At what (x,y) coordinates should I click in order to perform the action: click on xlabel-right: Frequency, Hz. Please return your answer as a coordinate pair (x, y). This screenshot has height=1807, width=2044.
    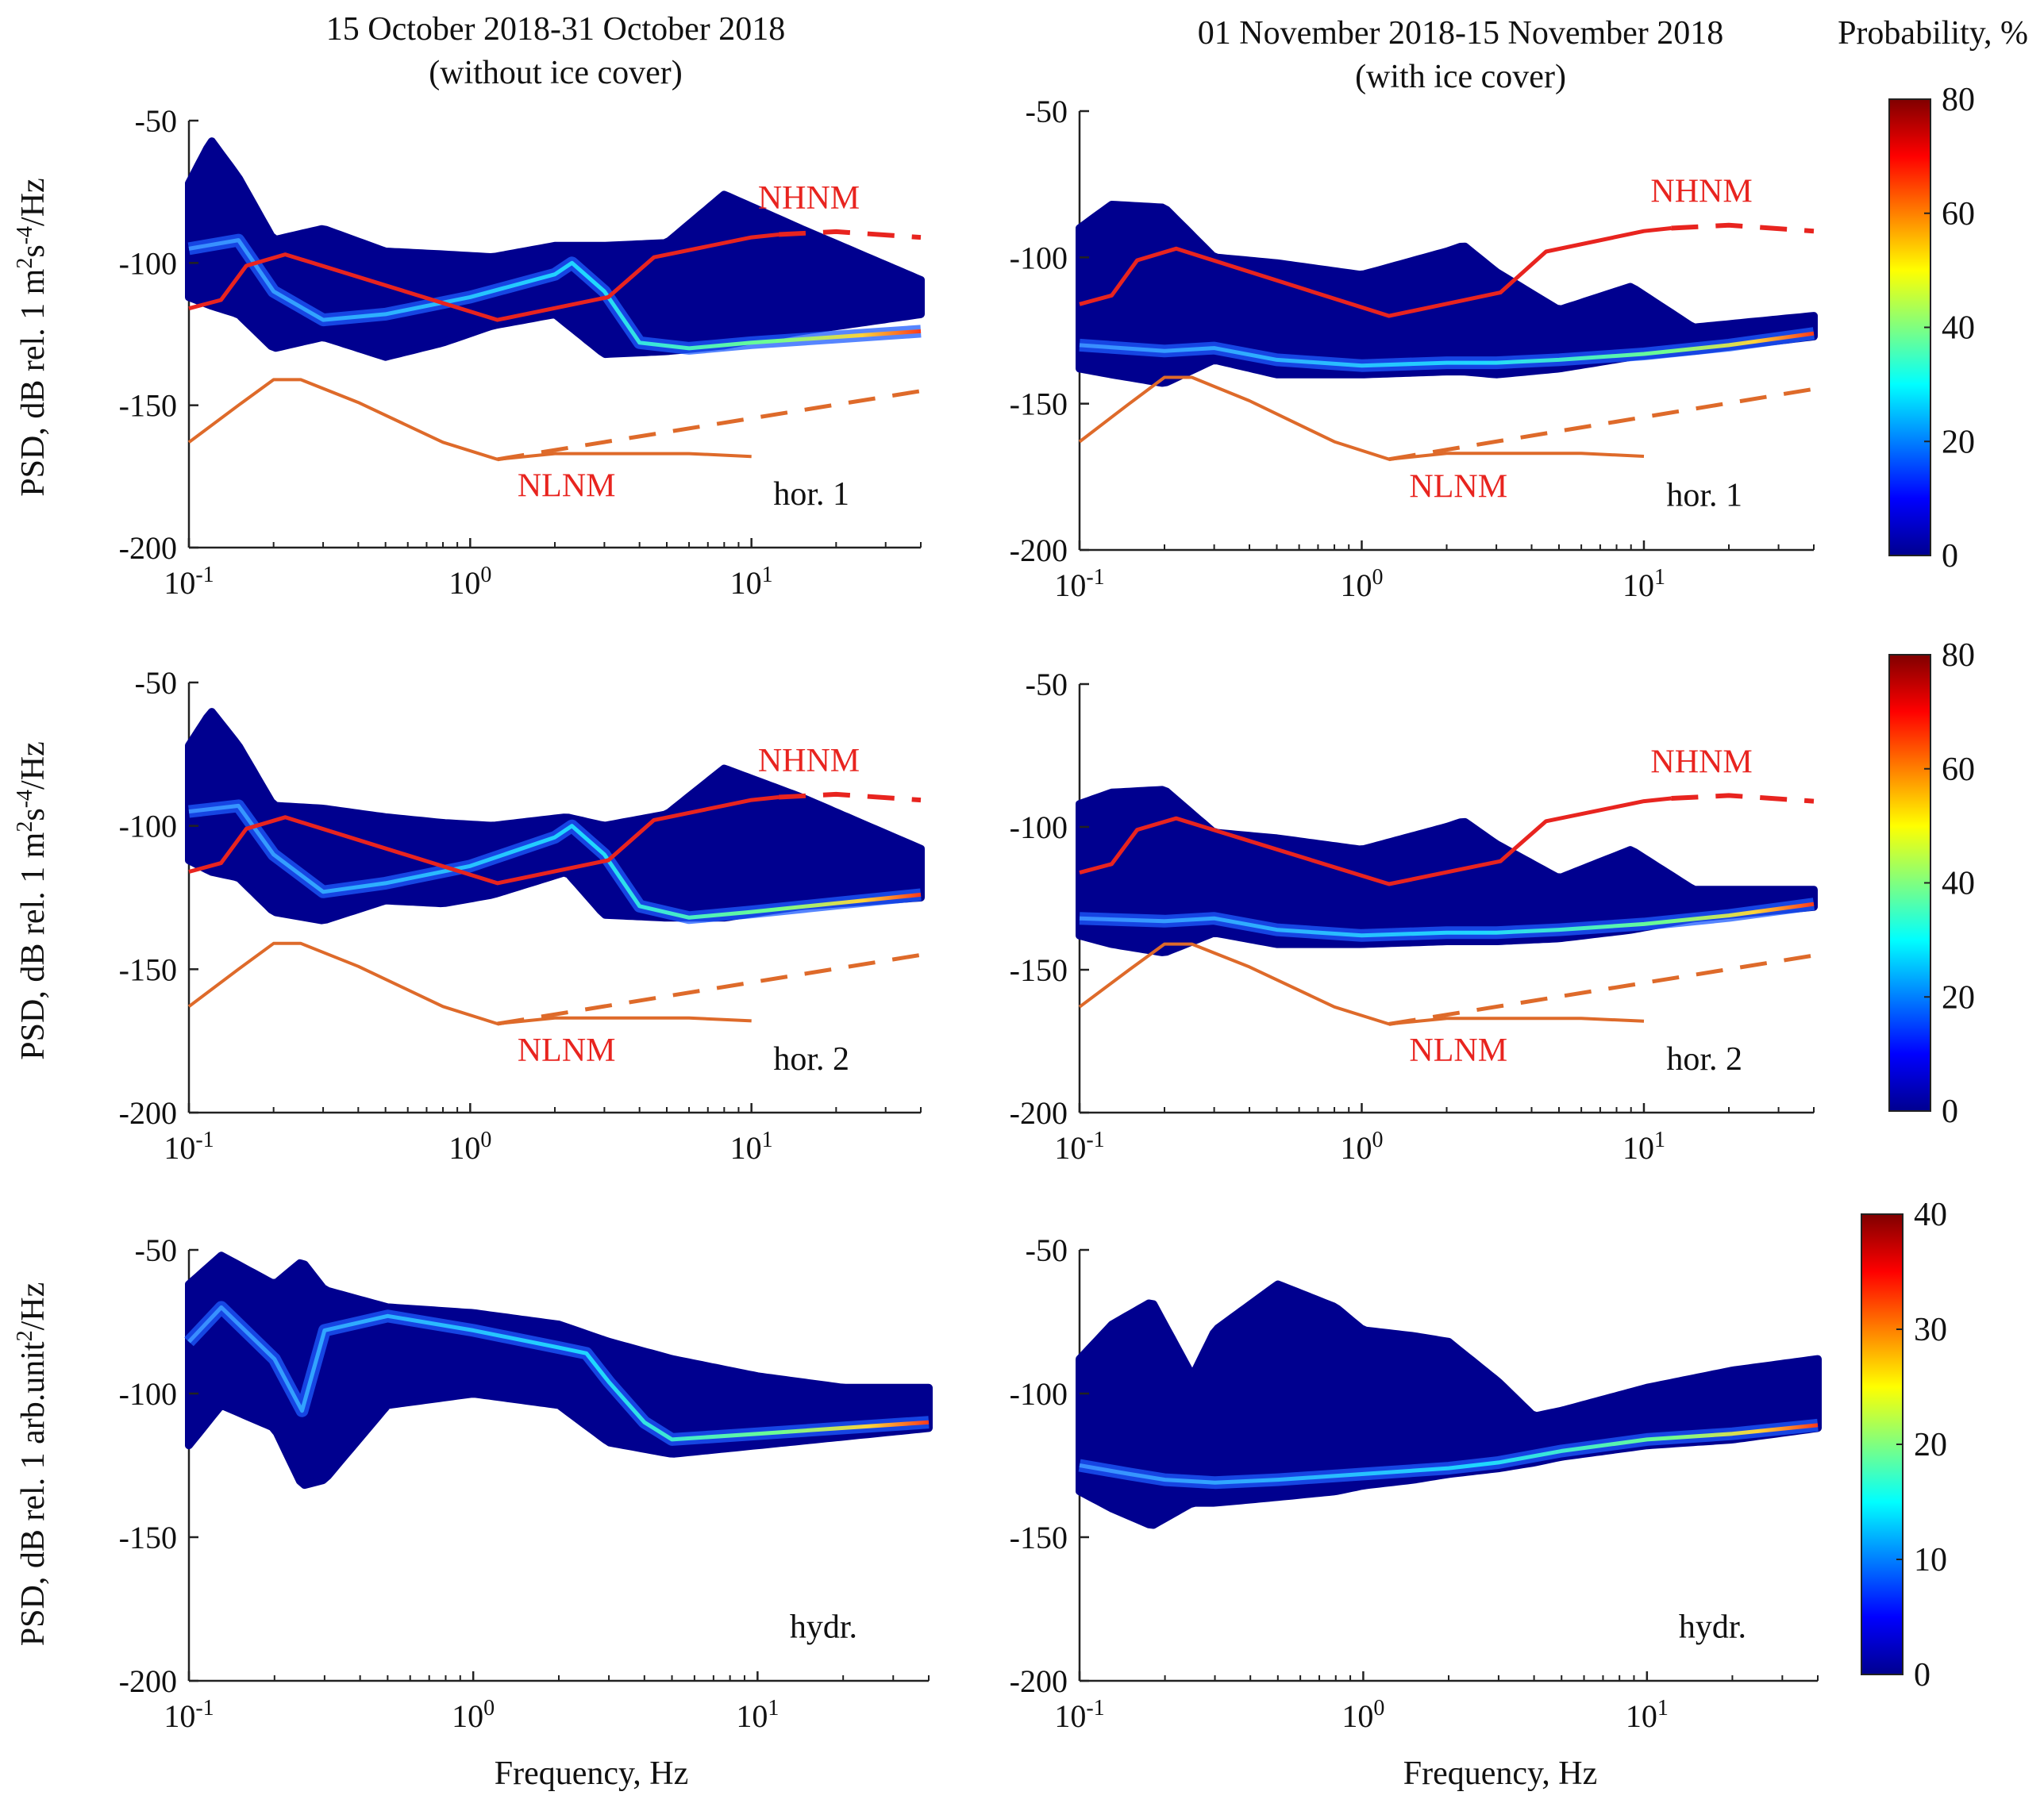
    Looking at the image, I should click on (1500, 1774).